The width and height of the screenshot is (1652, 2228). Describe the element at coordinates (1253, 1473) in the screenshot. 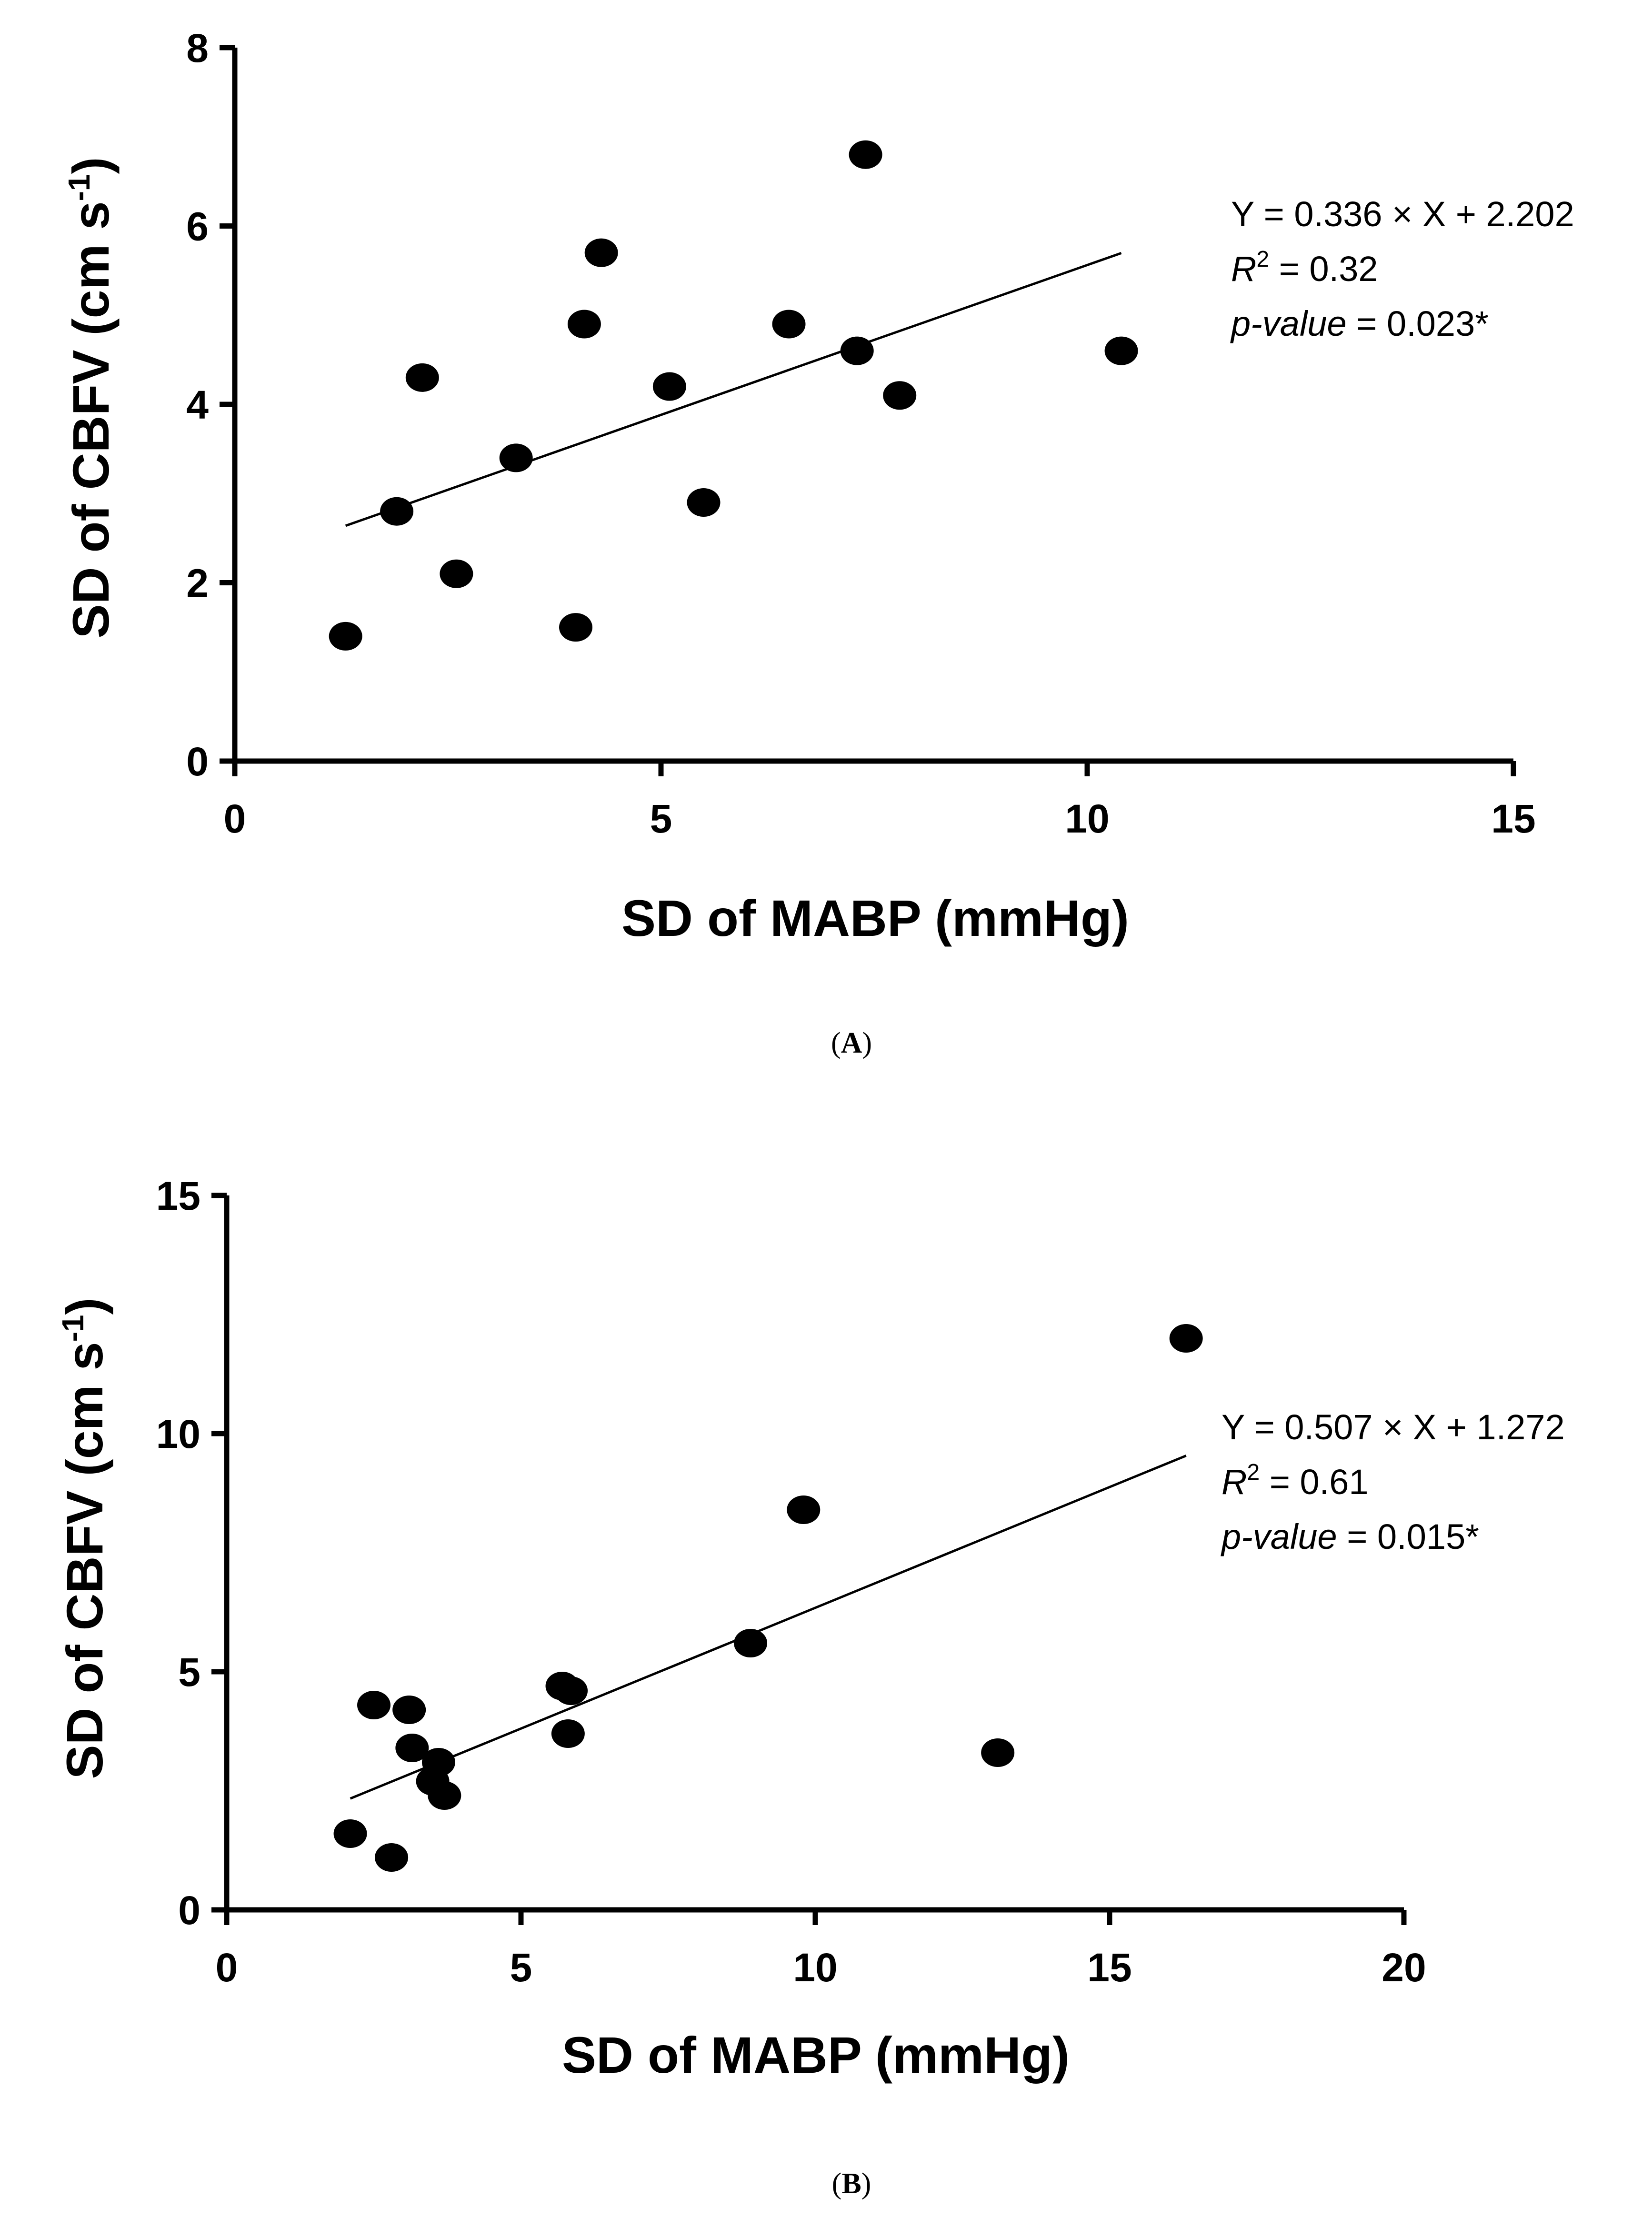

I see `panel-b-r-exp: 2` at that location.